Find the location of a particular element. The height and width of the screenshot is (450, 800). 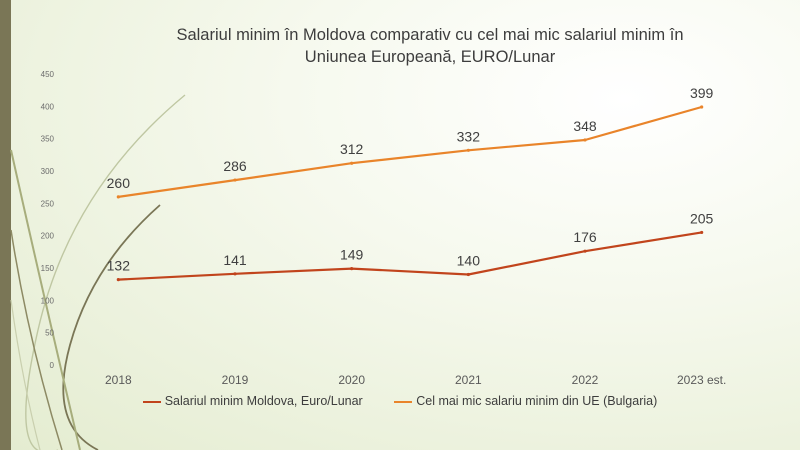

y-tick-label: 100 is located at coordinates (48, 300).